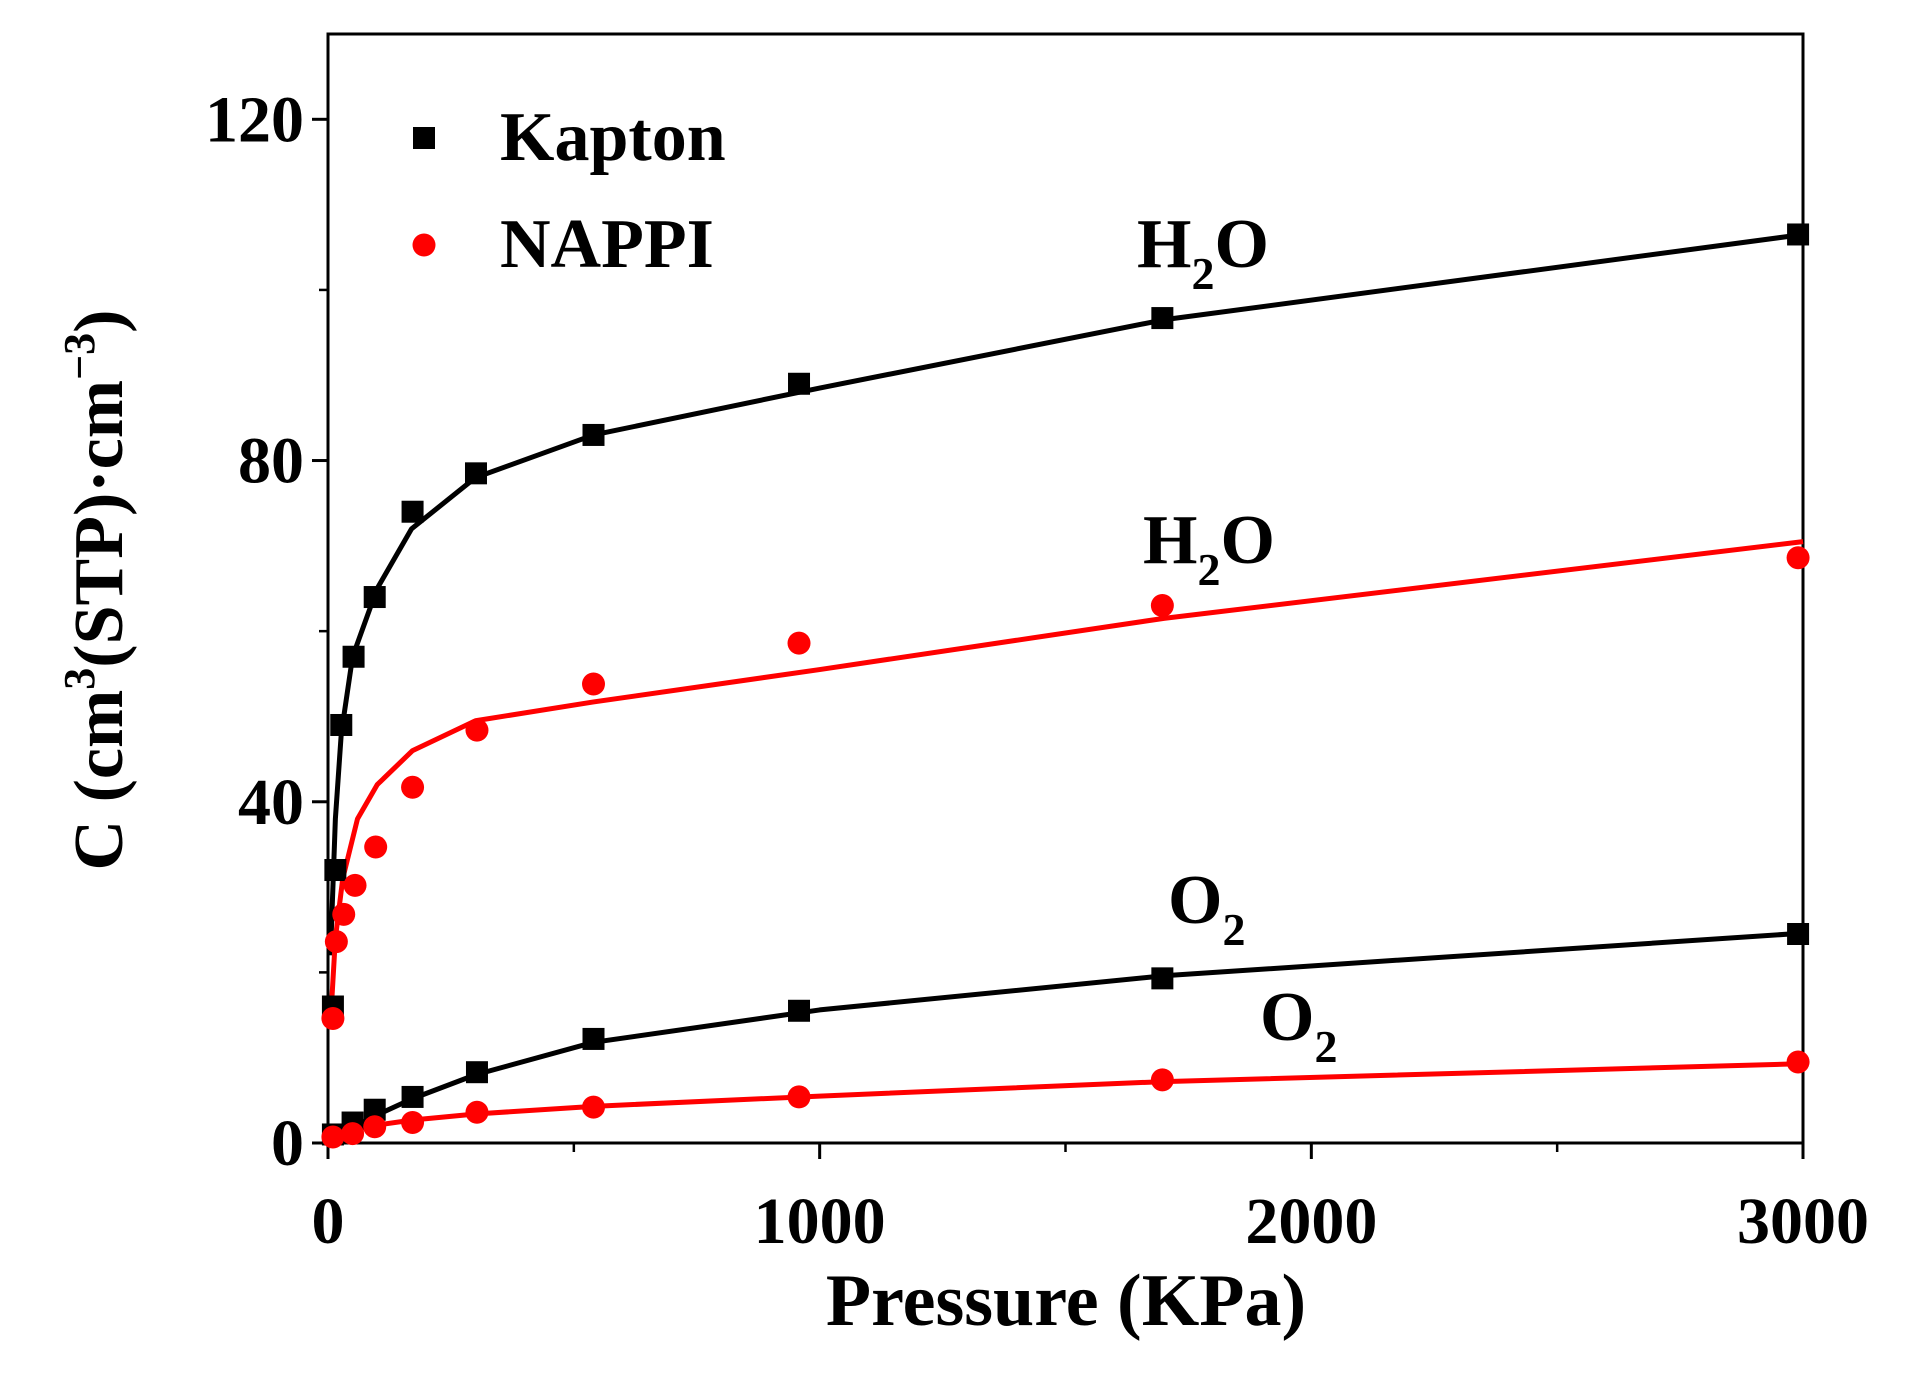 The image size is (1908, 1384). What do you see at coordinates (99, 321) in the screenshot?
I see `y-axis-label-part: )` at bounding box center [99, 321].